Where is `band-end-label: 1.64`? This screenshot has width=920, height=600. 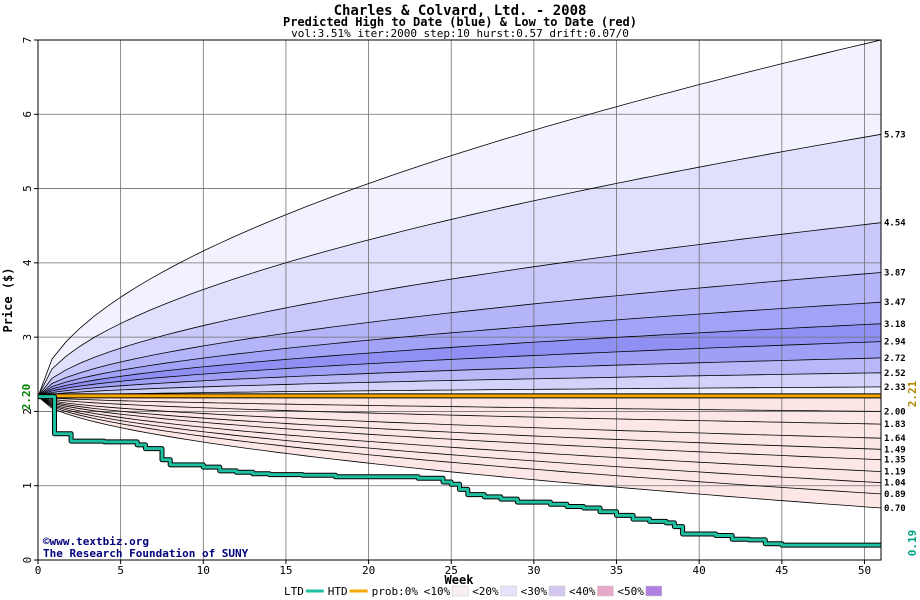 band-end-label: 1.64 is located at coordinates (895, 439).